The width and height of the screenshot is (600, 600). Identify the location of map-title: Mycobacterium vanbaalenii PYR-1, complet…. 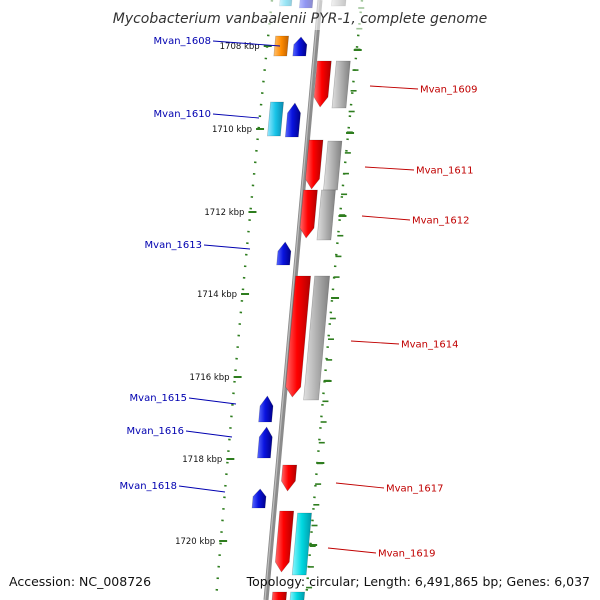
(300, 19).